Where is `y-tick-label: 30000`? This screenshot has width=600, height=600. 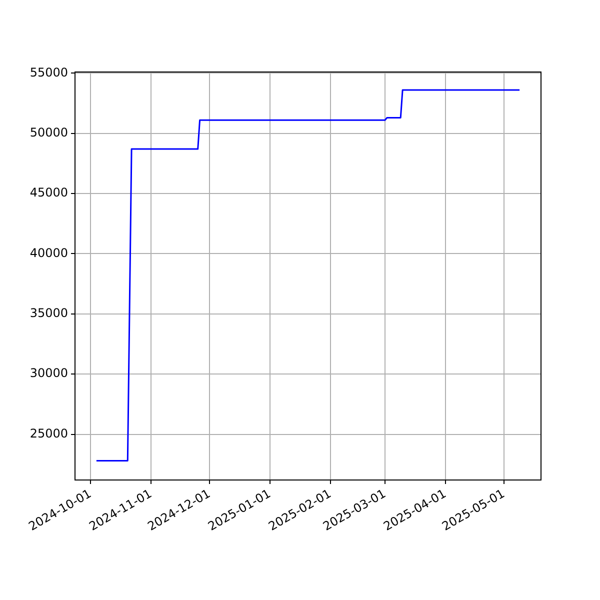 y-tick-label: 30000 is located at coordinates (49, 373).